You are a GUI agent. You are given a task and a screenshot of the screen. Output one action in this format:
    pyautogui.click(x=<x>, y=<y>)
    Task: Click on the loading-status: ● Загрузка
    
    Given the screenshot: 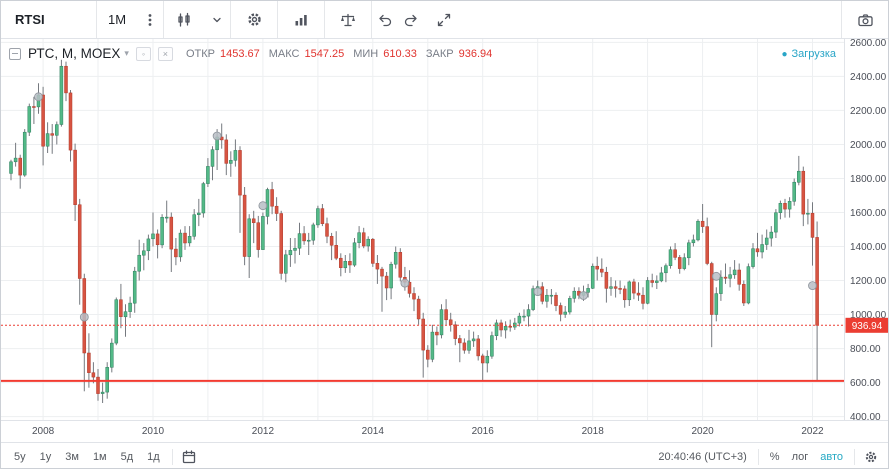 What is the action you would take?
    pyautogui.click(x=808, y=54)
    